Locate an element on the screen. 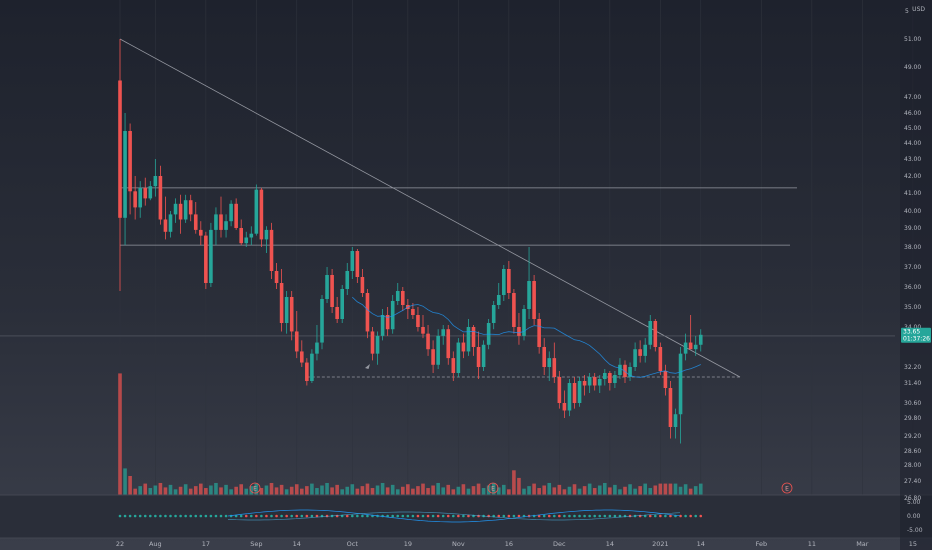  price-tick-label: 37.00 is located at coordinates (912, 267).